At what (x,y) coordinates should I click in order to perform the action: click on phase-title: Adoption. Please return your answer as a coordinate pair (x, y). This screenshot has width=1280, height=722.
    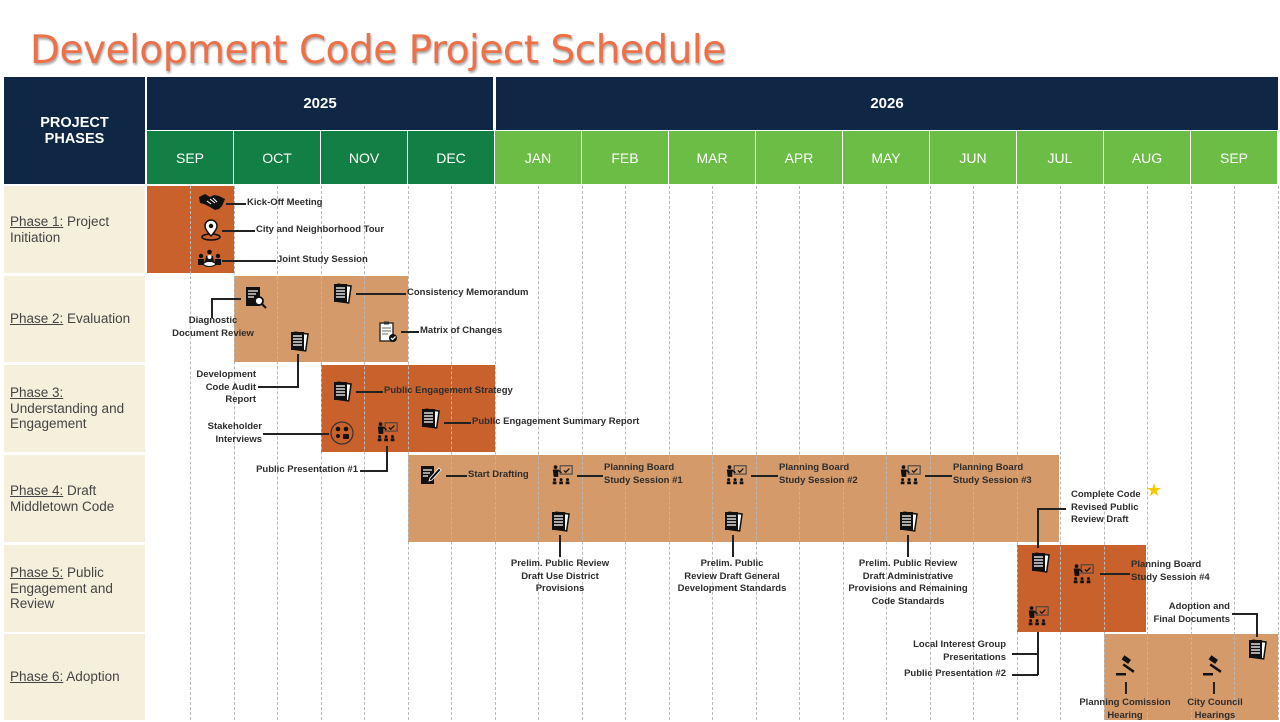
    Looking at the image, I should click on (91, 676).